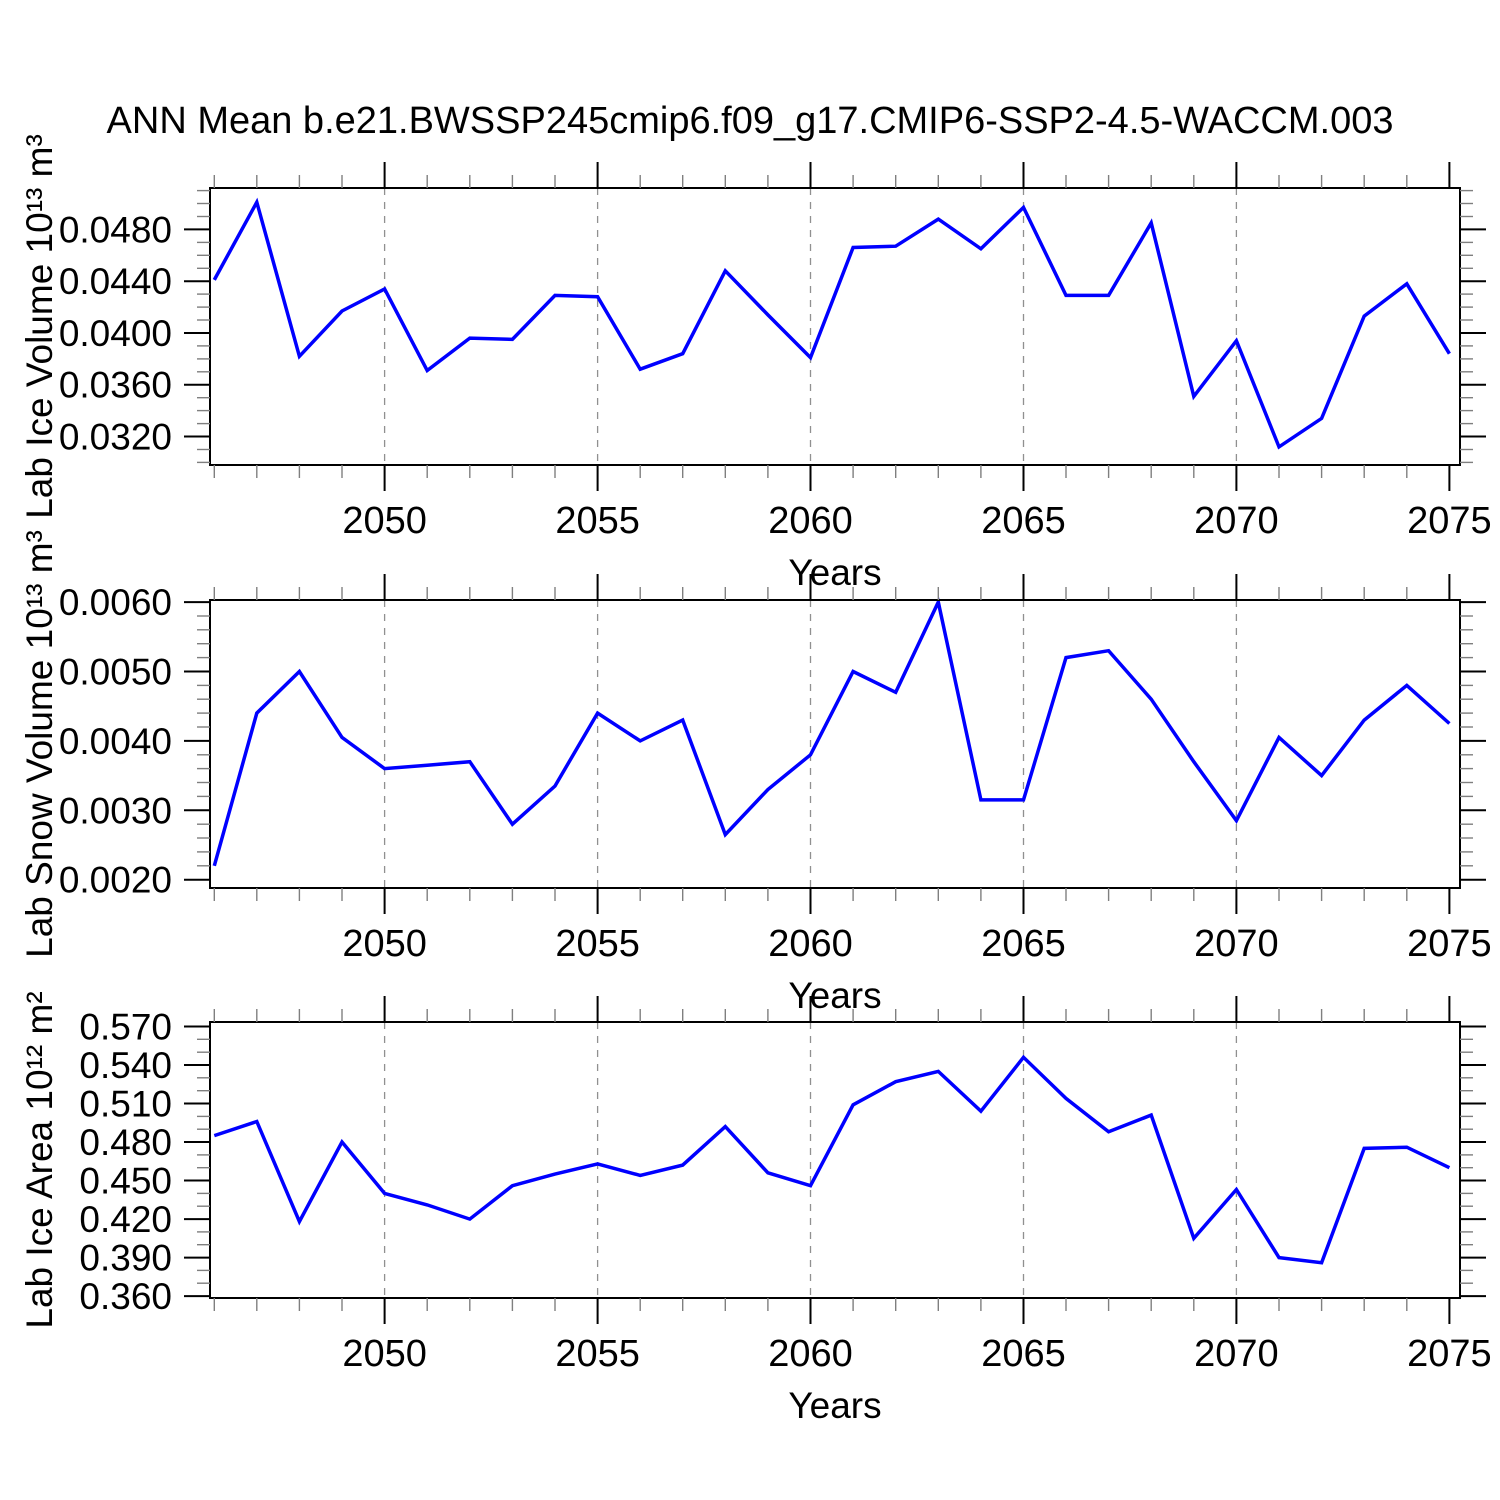  Describe the element at coordinates (125, 1142) in the screenshot. I see `y-tick-label: 0.480` at that location.